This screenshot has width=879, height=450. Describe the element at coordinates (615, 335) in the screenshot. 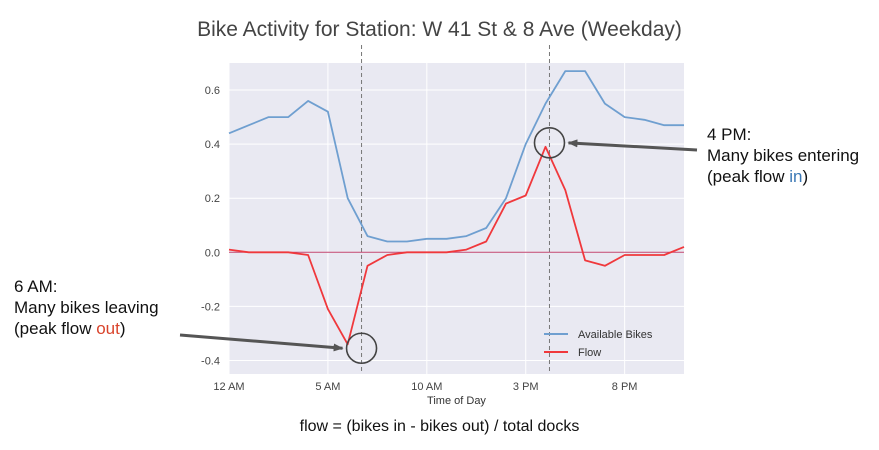

I see `legend-label: Available Bikes` at that location.